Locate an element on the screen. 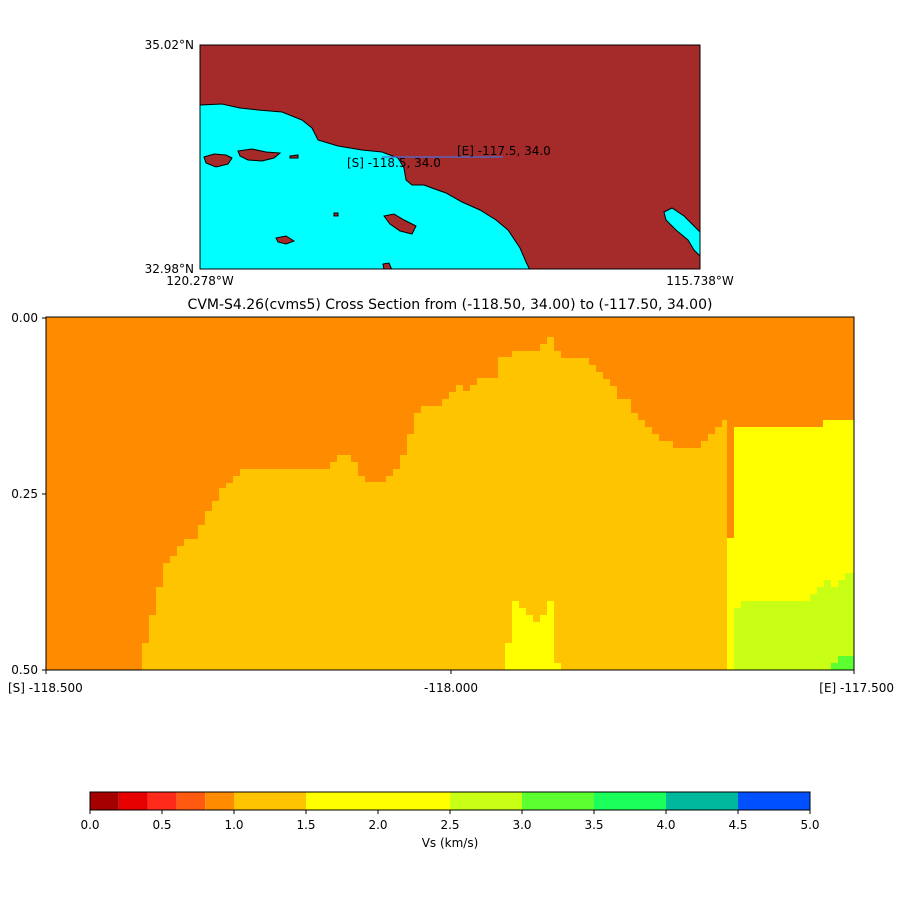  y-tick-label: 0.50 is located at coordinates (24, 670).